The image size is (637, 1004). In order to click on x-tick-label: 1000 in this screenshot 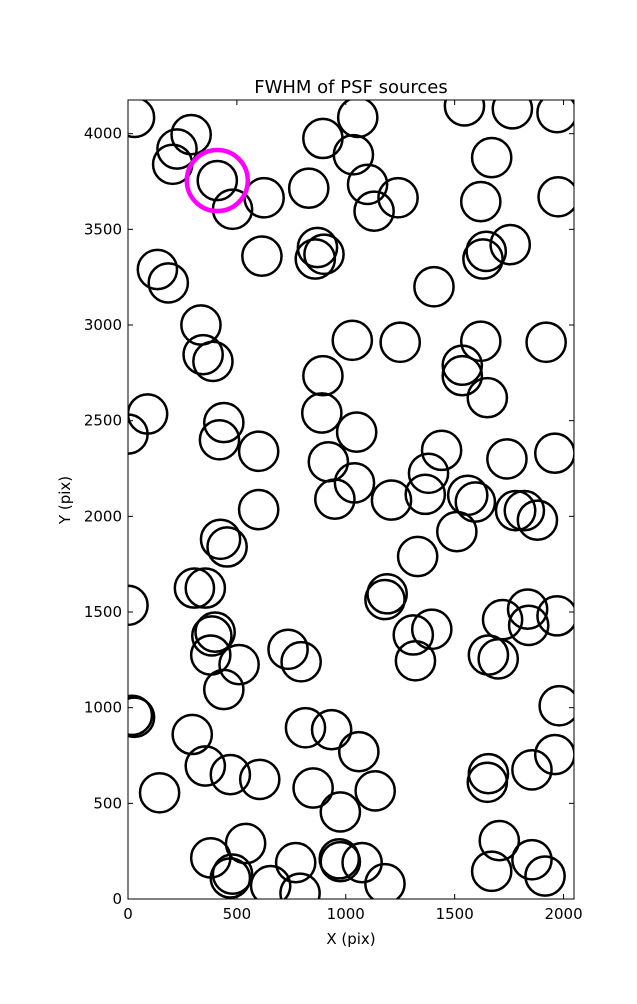, I will do `click(346, 914)`.